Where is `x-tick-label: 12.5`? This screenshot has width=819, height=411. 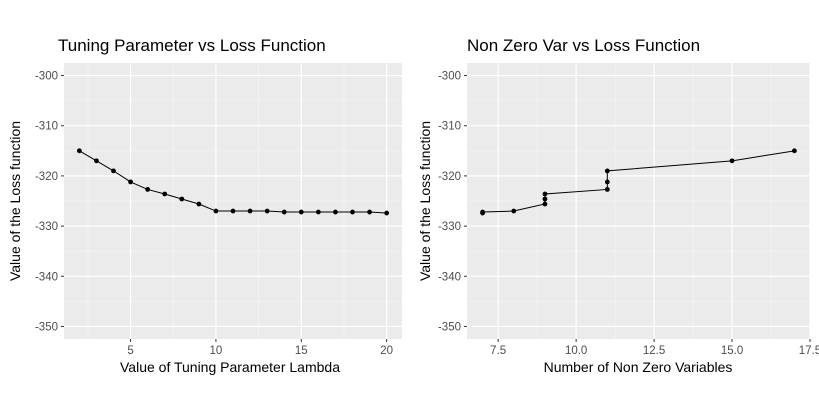 x-tick-label: 12.5 is located at coordinates (654, 351).